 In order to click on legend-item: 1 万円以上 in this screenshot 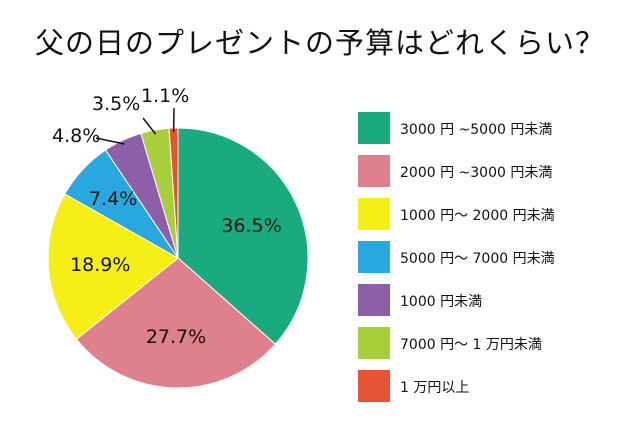, I will do `click(493, 386)`.